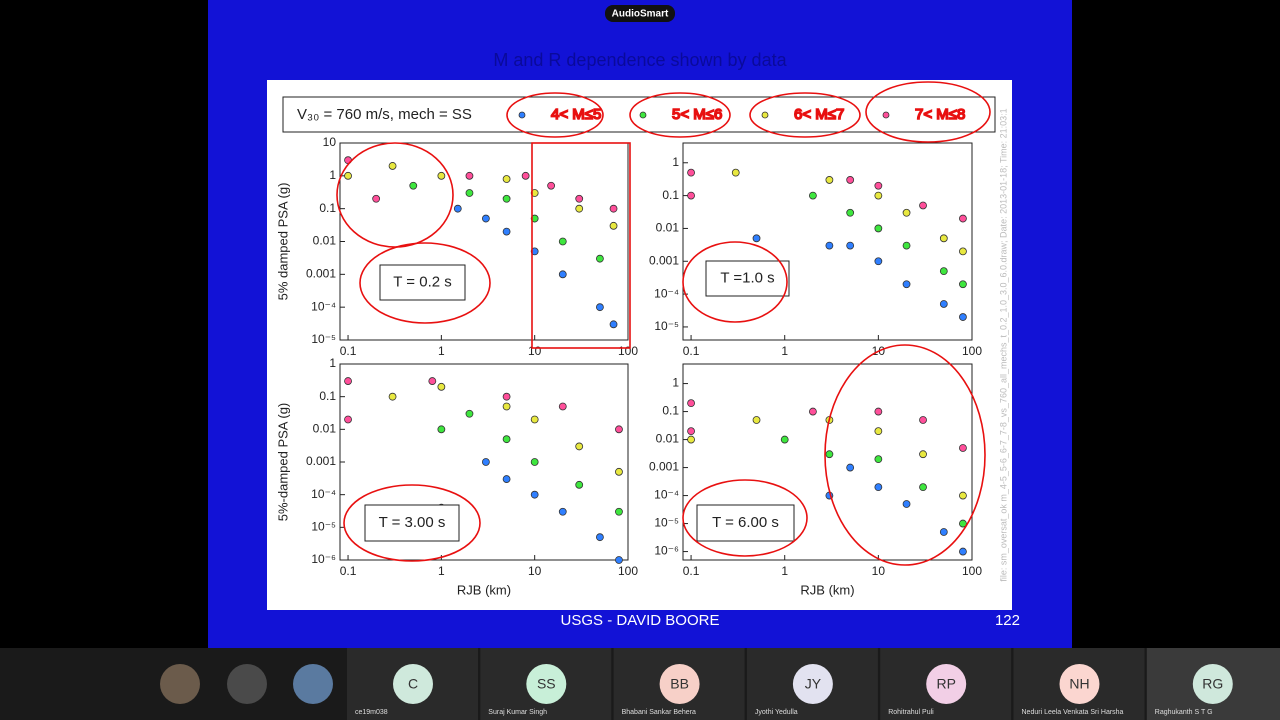 This screenshot has width=1280, height=720. Describe the element at coordinates (675, 383) in the screenshot. I see `y-tick-label: 1` at that location.